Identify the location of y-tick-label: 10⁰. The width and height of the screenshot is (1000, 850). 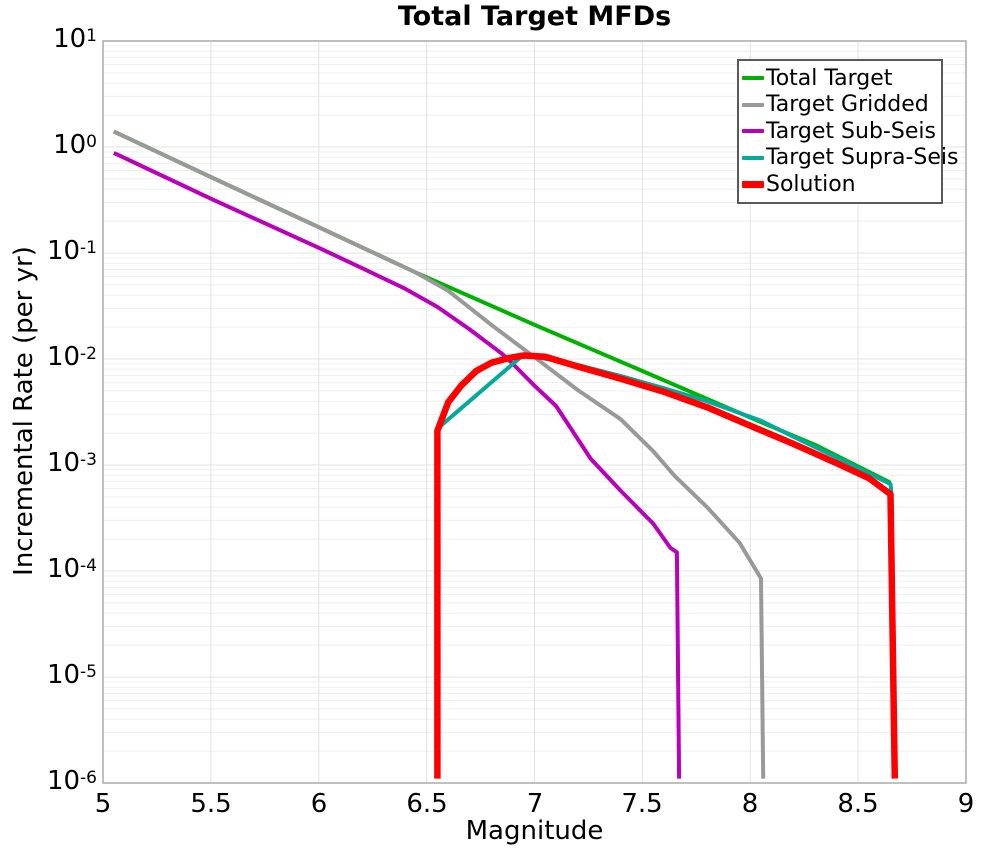
(75, 145).